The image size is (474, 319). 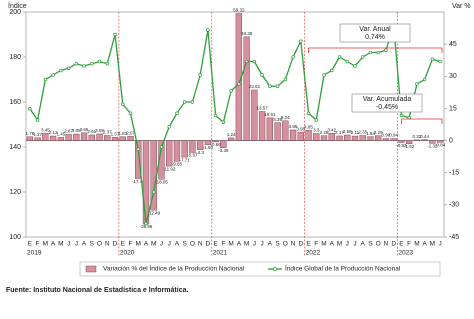 What do you see at coordinates (422, 121) in the screenshot?
I see `annotation-bracket` at bounding box center [422, 121].